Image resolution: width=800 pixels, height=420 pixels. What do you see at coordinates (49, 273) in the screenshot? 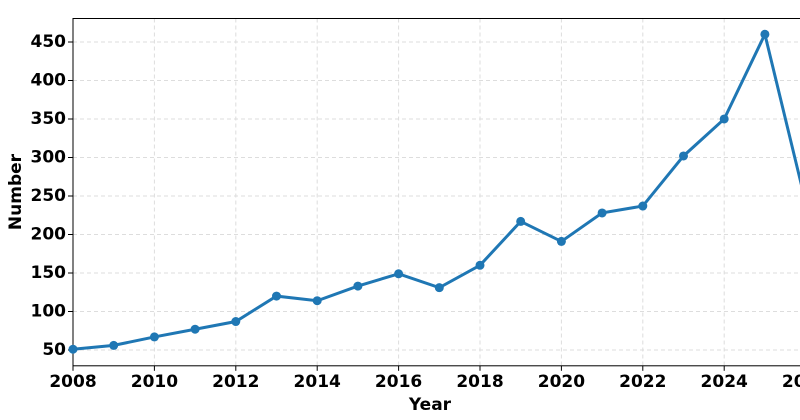
I see `y-tick-label: 150` at bounding box center [49, 273].